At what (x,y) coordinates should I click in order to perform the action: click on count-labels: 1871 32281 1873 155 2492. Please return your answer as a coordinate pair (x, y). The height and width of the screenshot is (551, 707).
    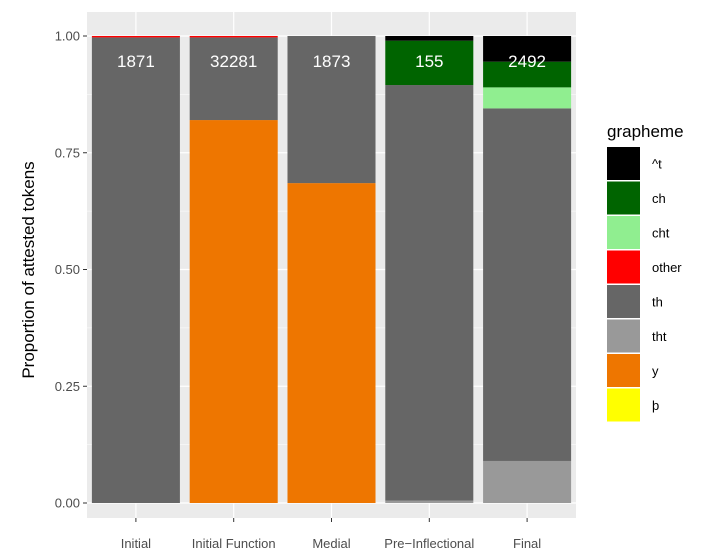
    Looking at the image, I should click on (331, 61).